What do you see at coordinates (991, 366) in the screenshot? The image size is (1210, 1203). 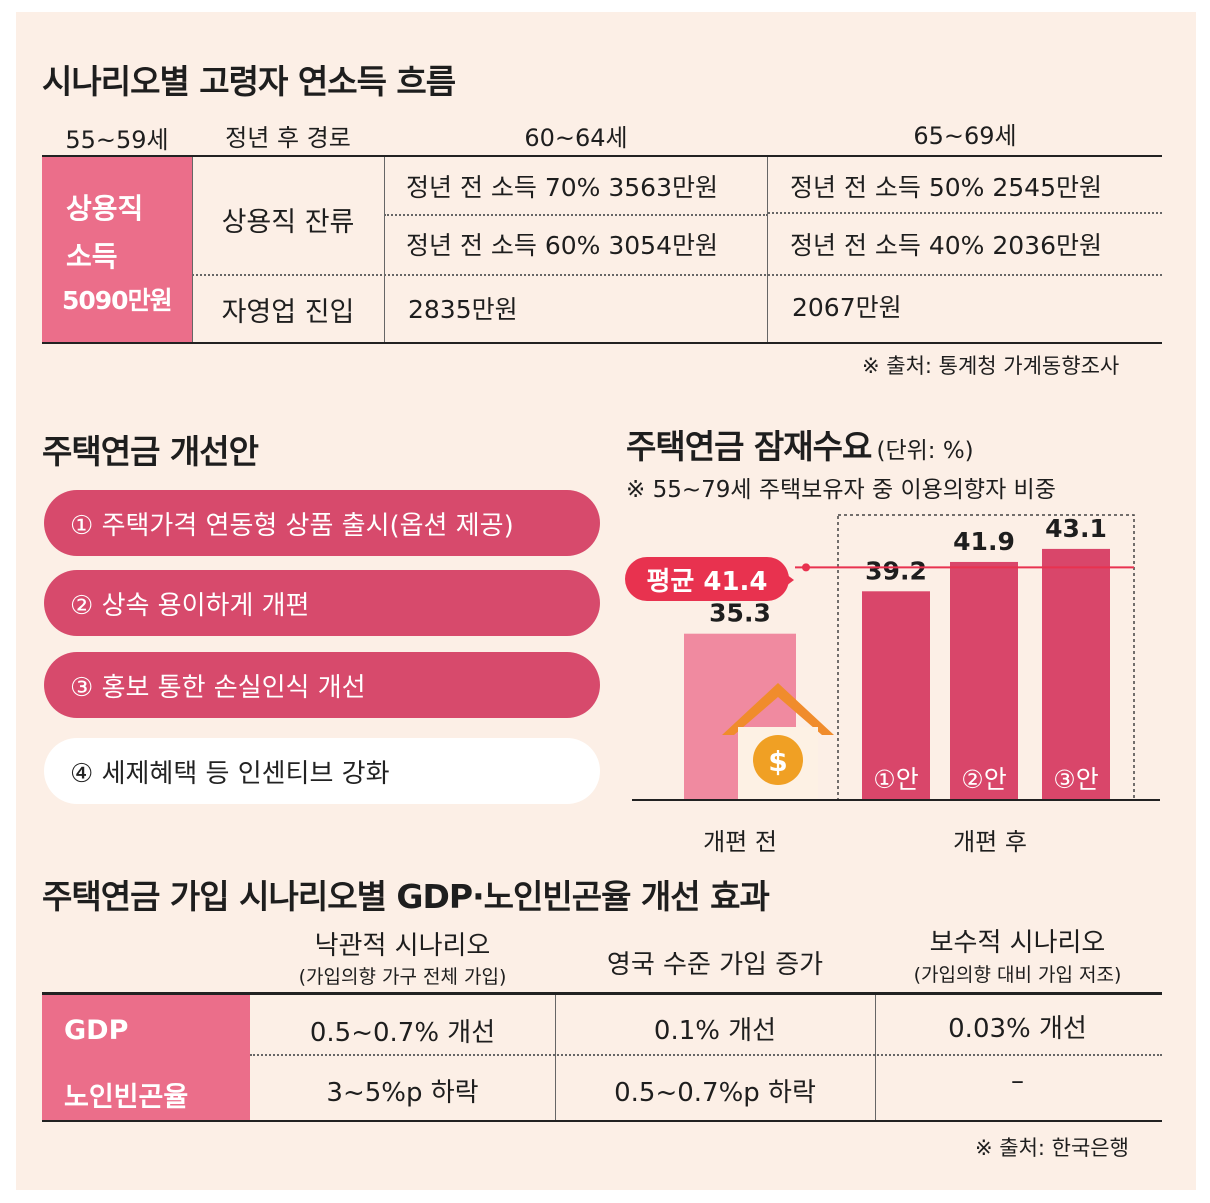 I see `income-source: ※ 출처: 통계청 가계동향조사` at bounding box center [991, 366].